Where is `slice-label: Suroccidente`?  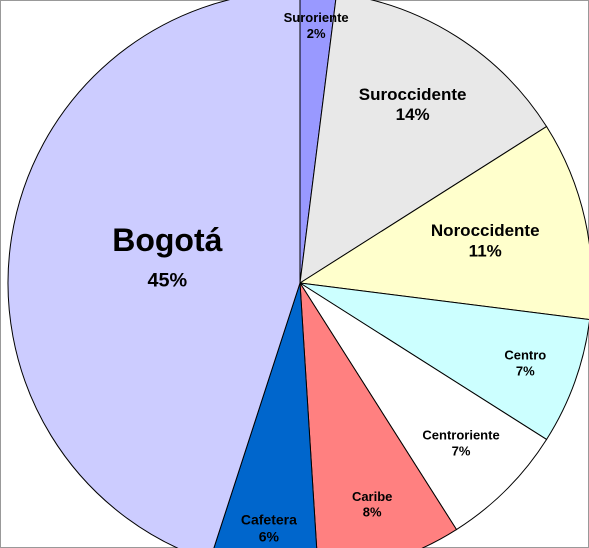
slice-label: Suroccidente is located at coordinates (413, 94).